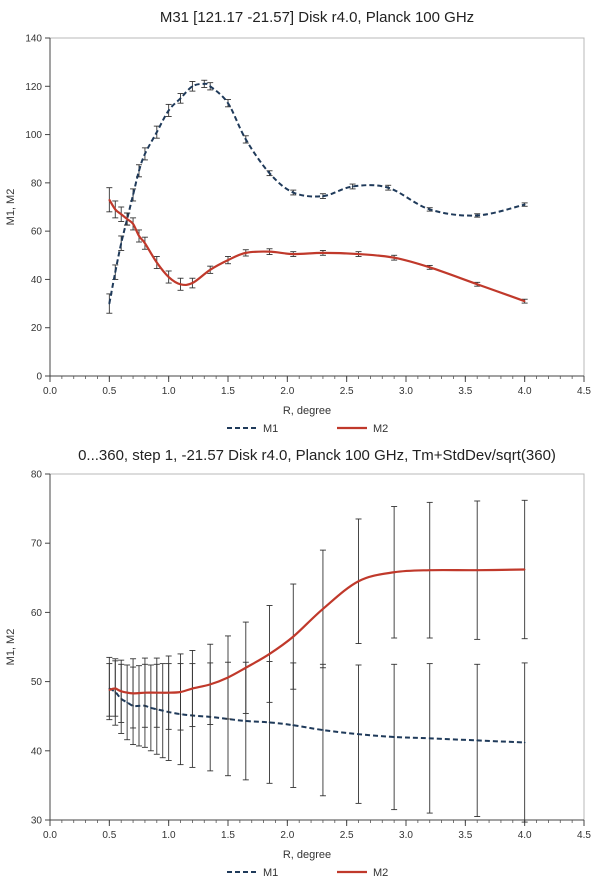 The image size is (600, 882). I want to click on y-tick-label: 100, so click(33, 135).